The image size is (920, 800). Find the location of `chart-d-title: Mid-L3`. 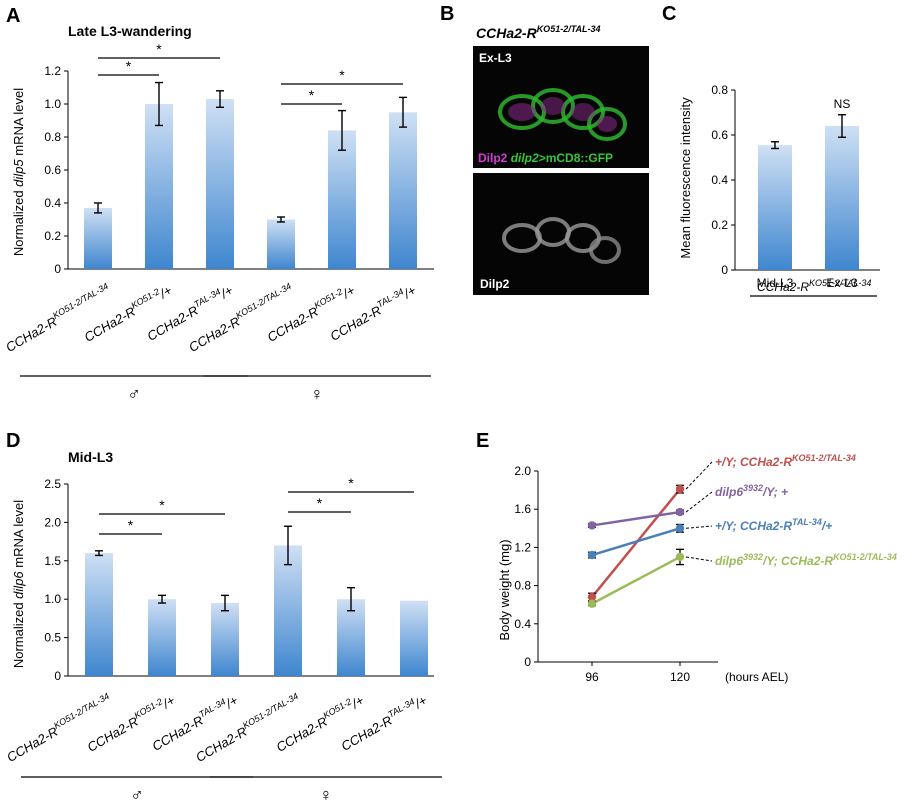

chart-d-title: Mid-L3 is located at coordinates (90, 457).